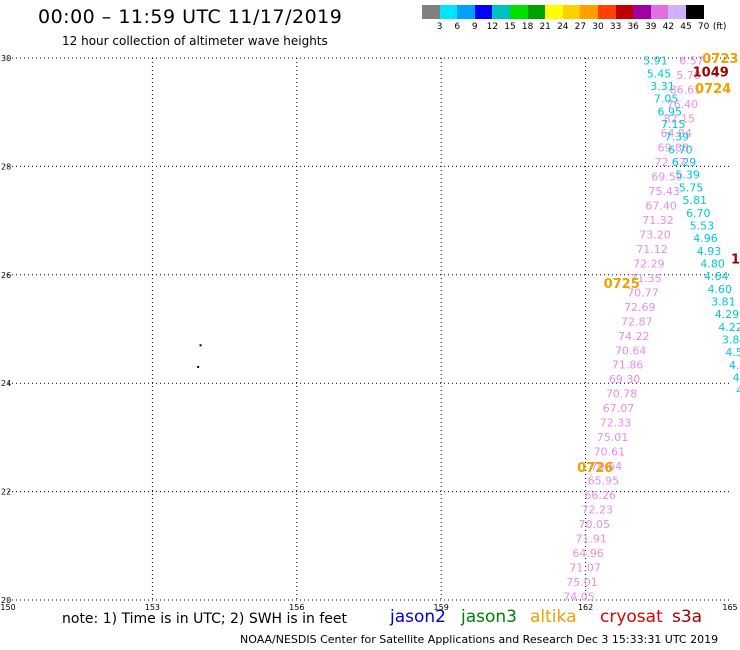 The image size is (740, 650). Describe the element at coordinates (736, 377) in the screenshot. I see `wave-height-value: 4.66` at that location.